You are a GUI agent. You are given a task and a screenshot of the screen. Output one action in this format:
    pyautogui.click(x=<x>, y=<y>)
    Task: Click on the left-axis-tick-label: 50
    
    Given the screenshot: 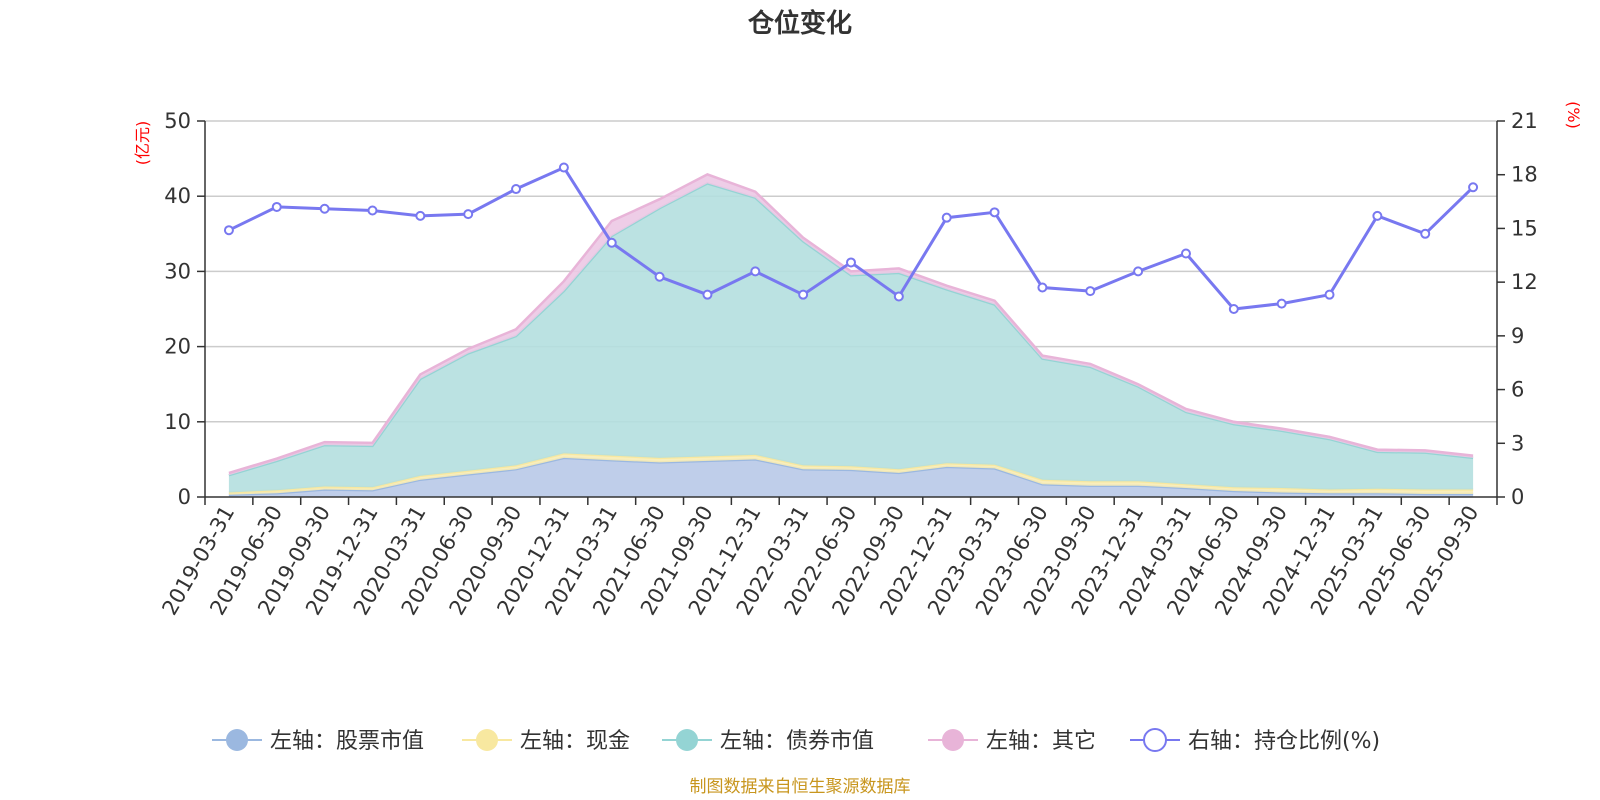 What is the action you would take?
    pyautogui.click(x=177, y=121)
    